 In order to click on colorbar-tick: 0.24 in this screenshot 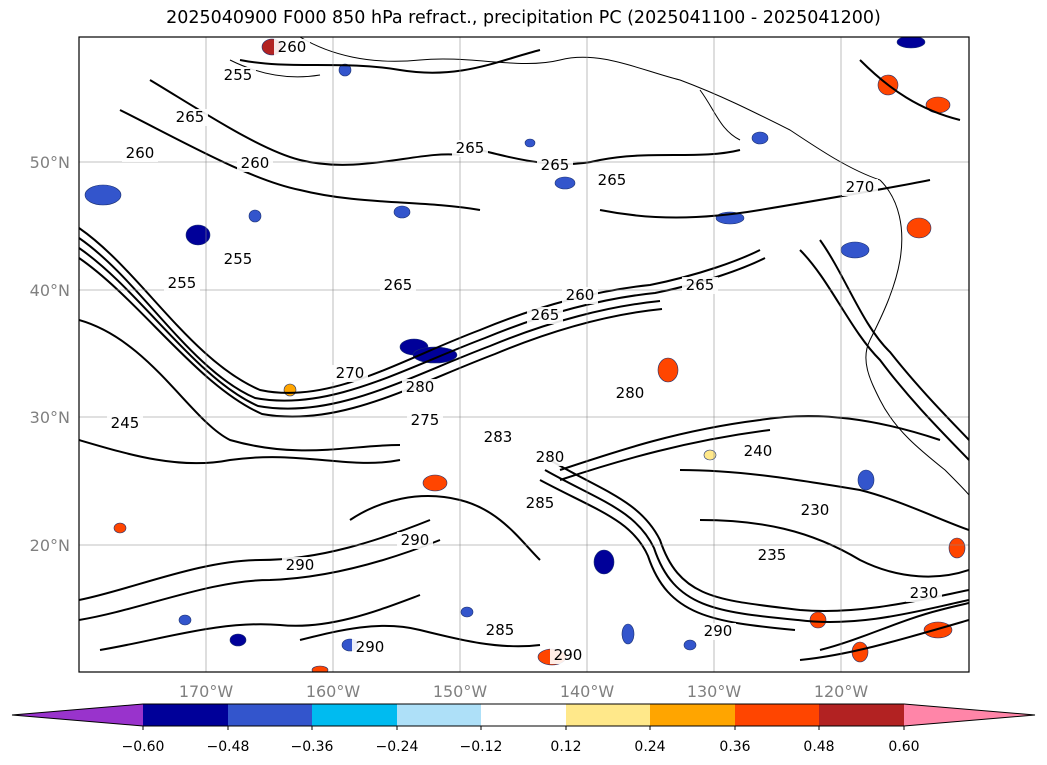, I will do `click(649, 747)`.